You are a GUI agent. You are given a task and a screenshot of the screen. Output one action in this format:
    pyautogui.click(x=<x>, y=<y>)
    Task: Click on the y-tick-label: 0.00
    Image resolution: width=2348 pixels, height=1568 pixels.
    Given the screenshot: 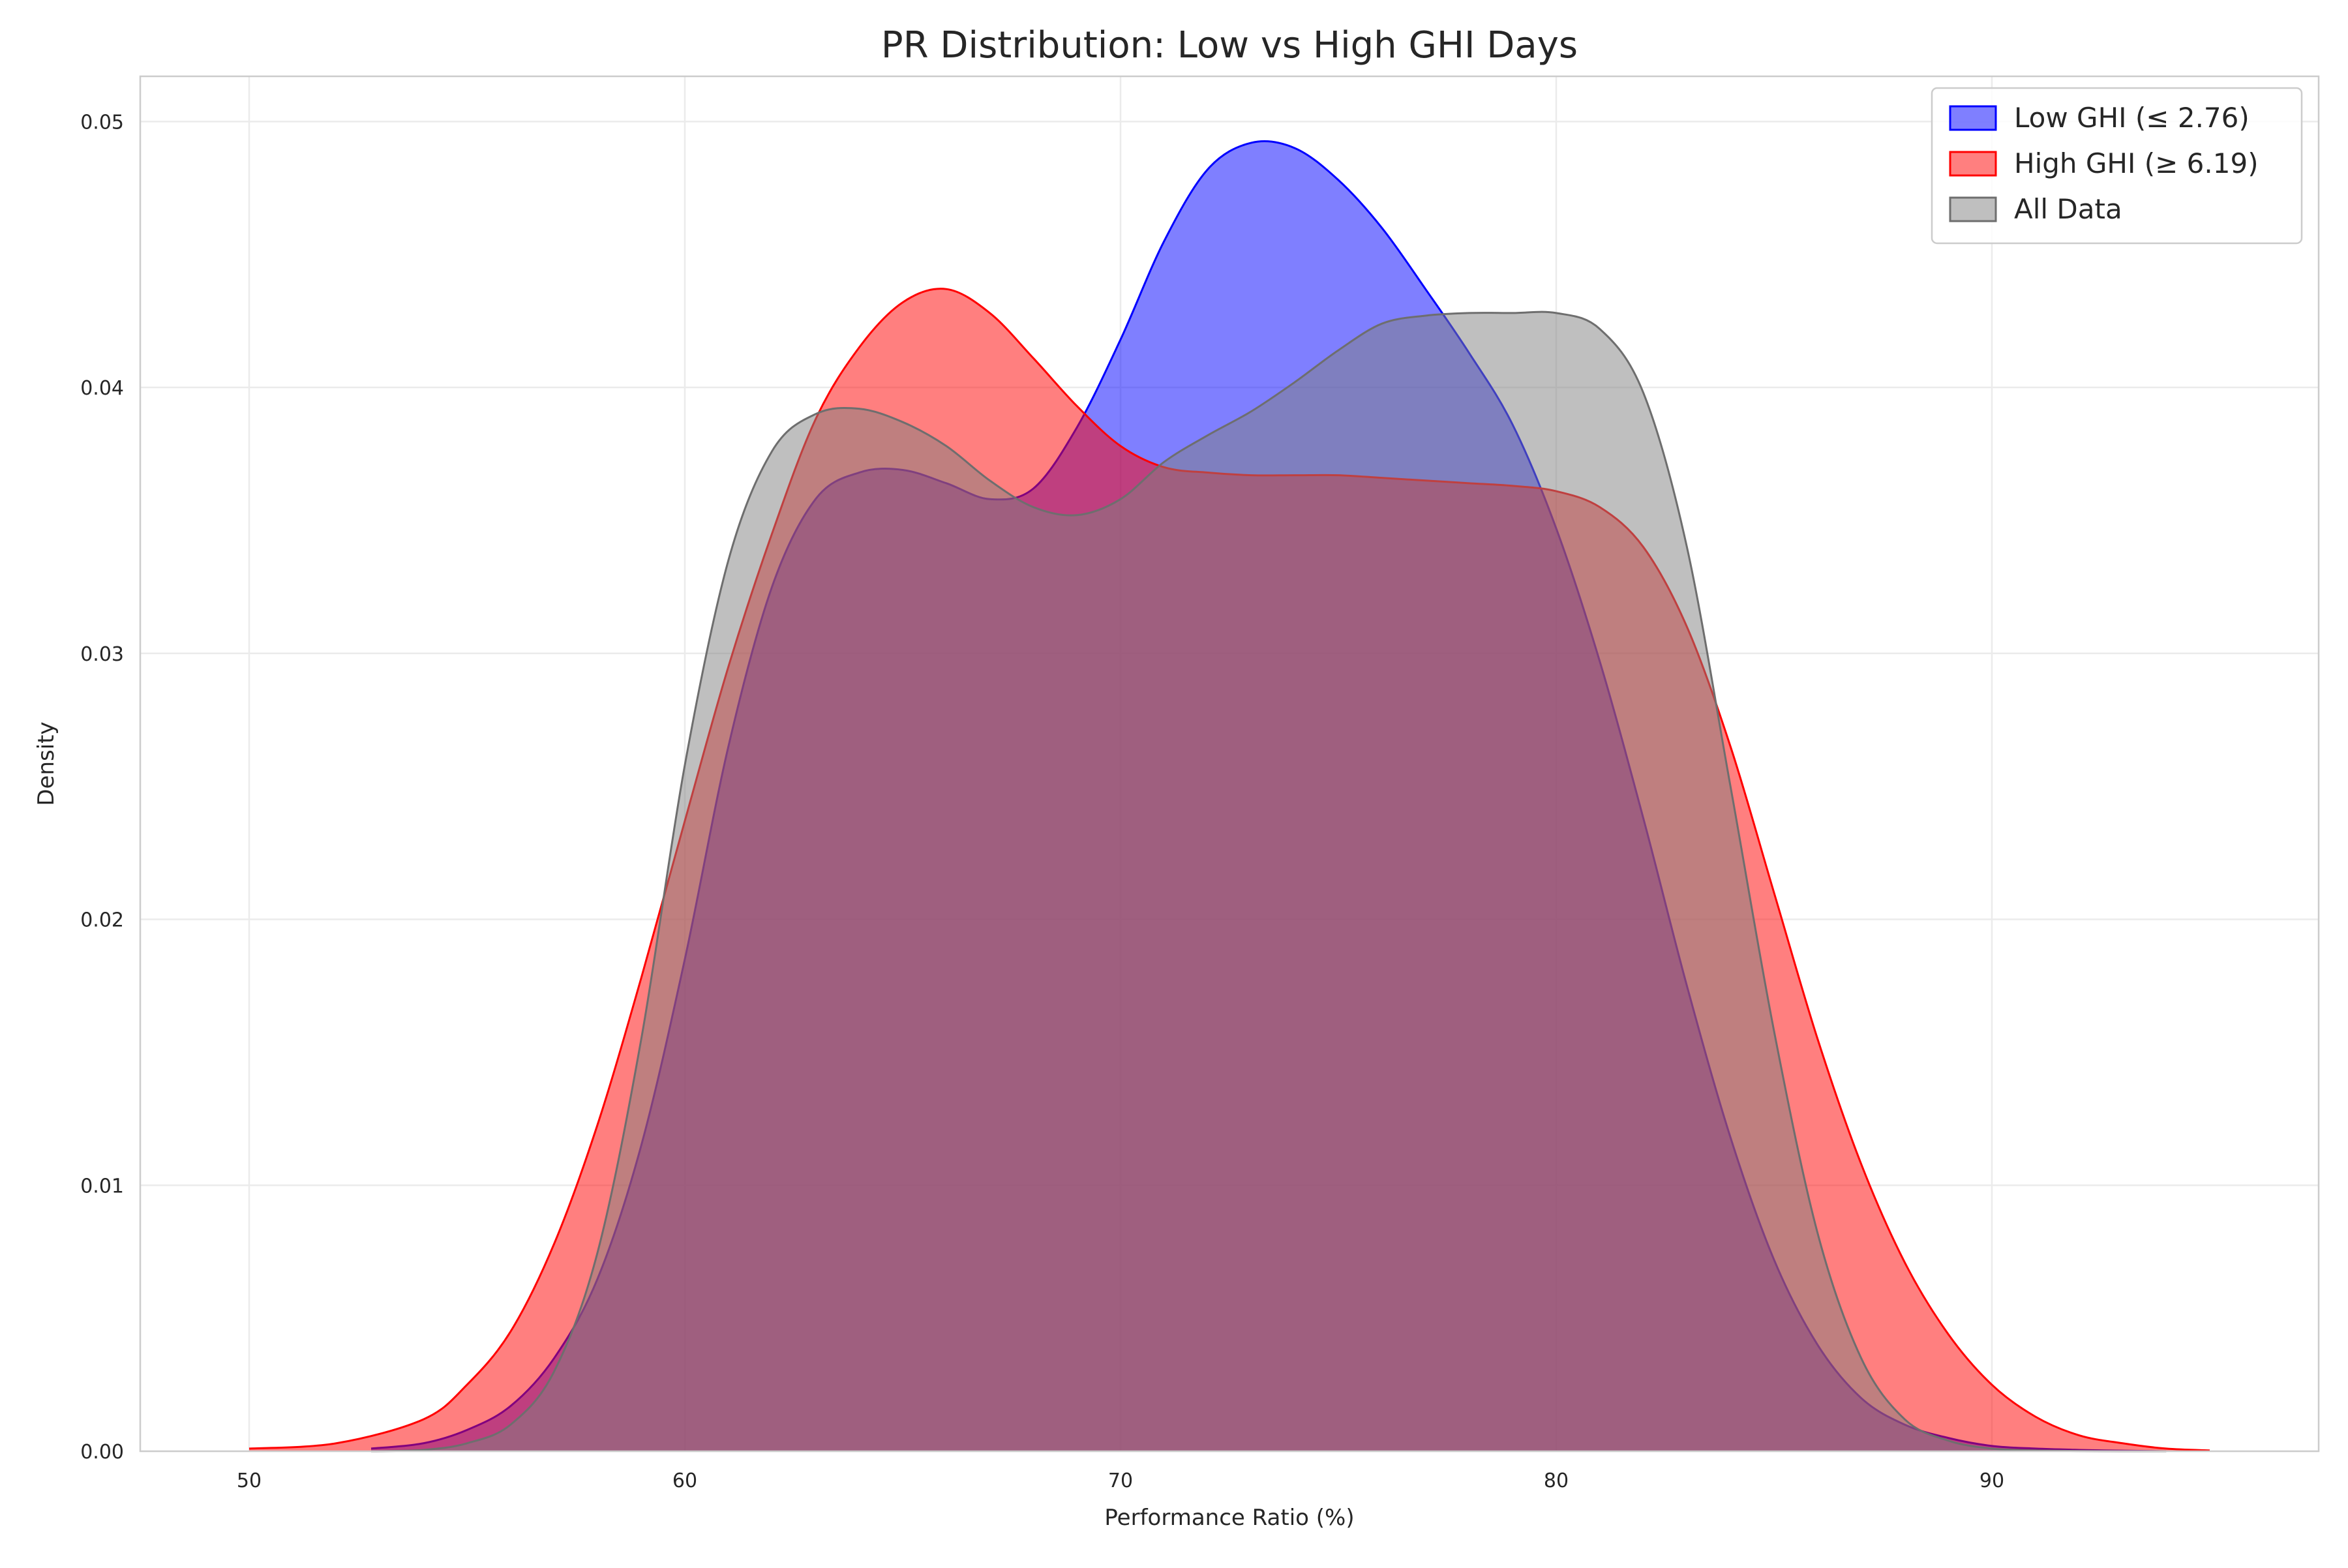 What is the action you would take?
    pyautogui.click(x=102, y=1452)
    